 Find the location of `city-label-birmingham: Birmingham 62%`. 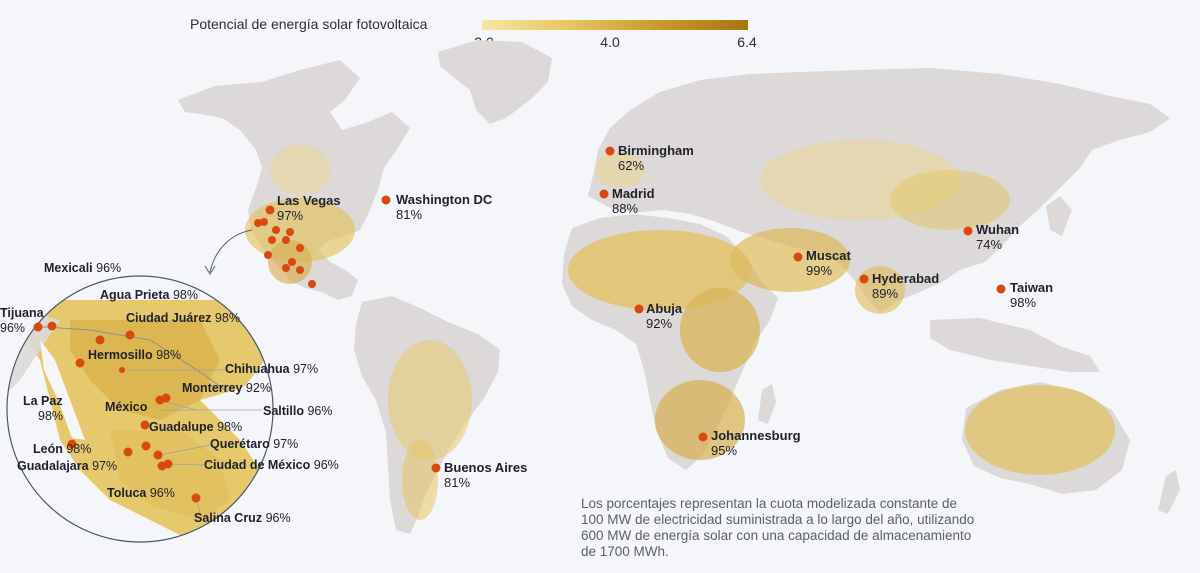

city-label-birmingham: Birmingham 62% is located at coordinates (656, 158).